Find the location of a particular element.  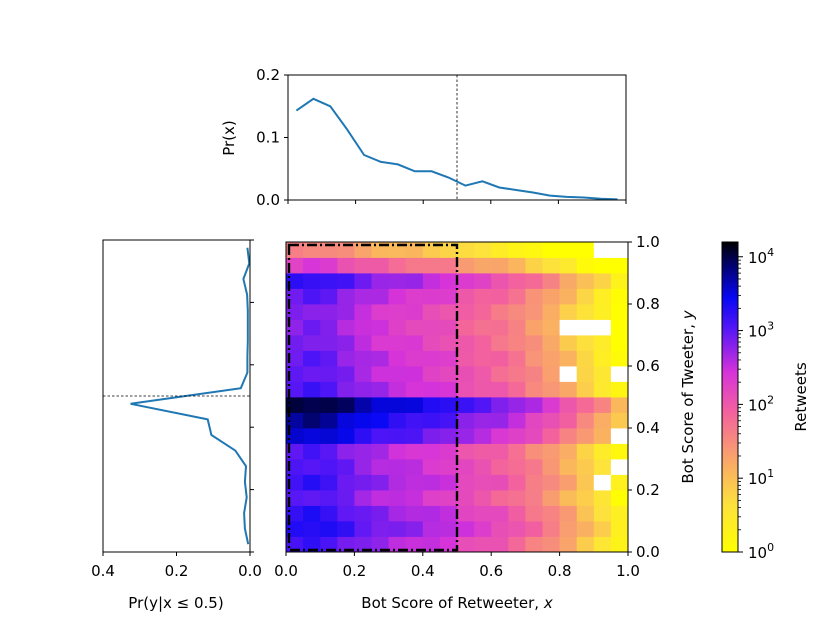

marginal-x-panel: 0.0 0.1 0.2 Pr(x) is located at coordinates (423, 137).